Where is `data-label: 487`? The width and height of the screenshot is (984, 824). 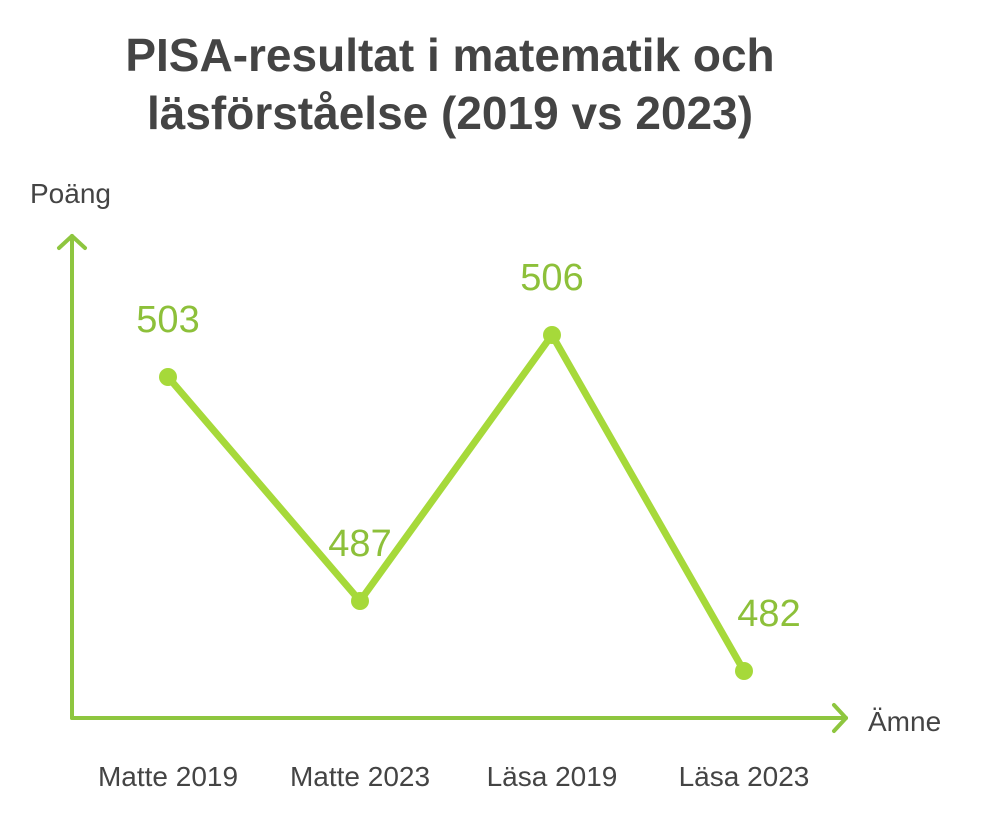 data-label: 487 is located at coordinates (359, 544).